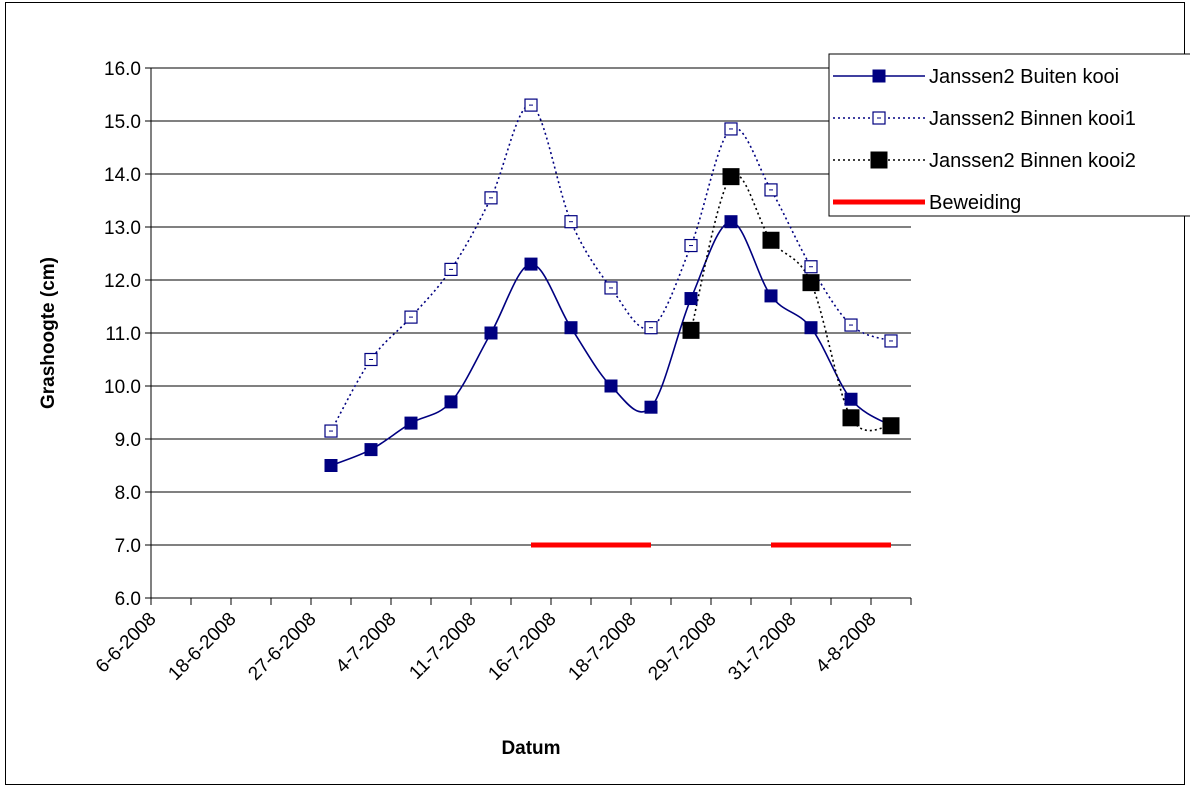 Image resolution: width=1190 pixels, height=788 pixels. What do you see at coordinates (682, 647) in the screenshot?
I see `x-tick-label: 29-7-2008` at bounding box center [682, 647].